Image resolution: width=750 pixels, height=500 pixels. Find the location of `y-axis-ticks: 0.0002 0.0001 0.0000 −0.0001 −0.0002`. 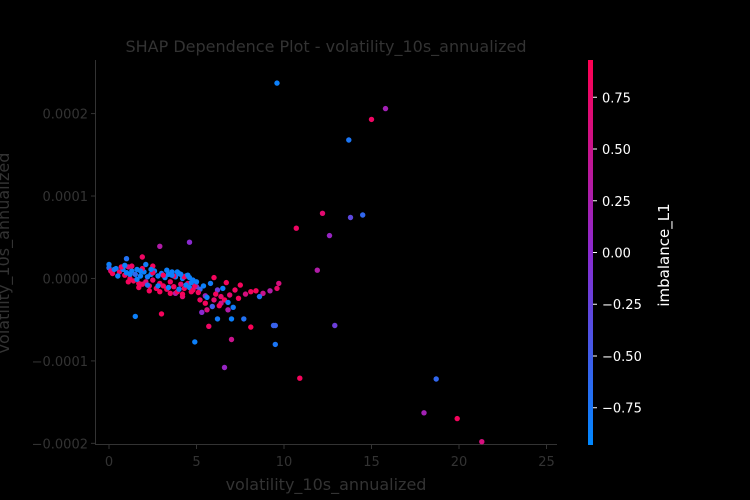

y-axis-ticks: 0.0002 0.0001 0.0000 −0.0001 −0.0002 is located at coordinates (63, 280).